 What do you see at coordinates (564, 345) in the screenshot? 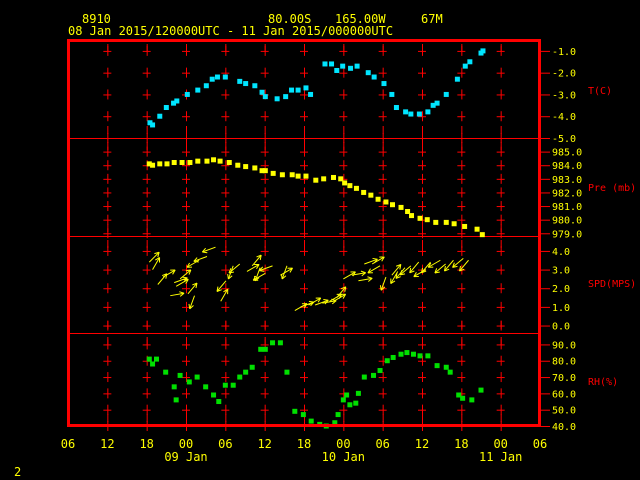
I see `y-tick-label: 90.0` at bounding box center [564, 345].